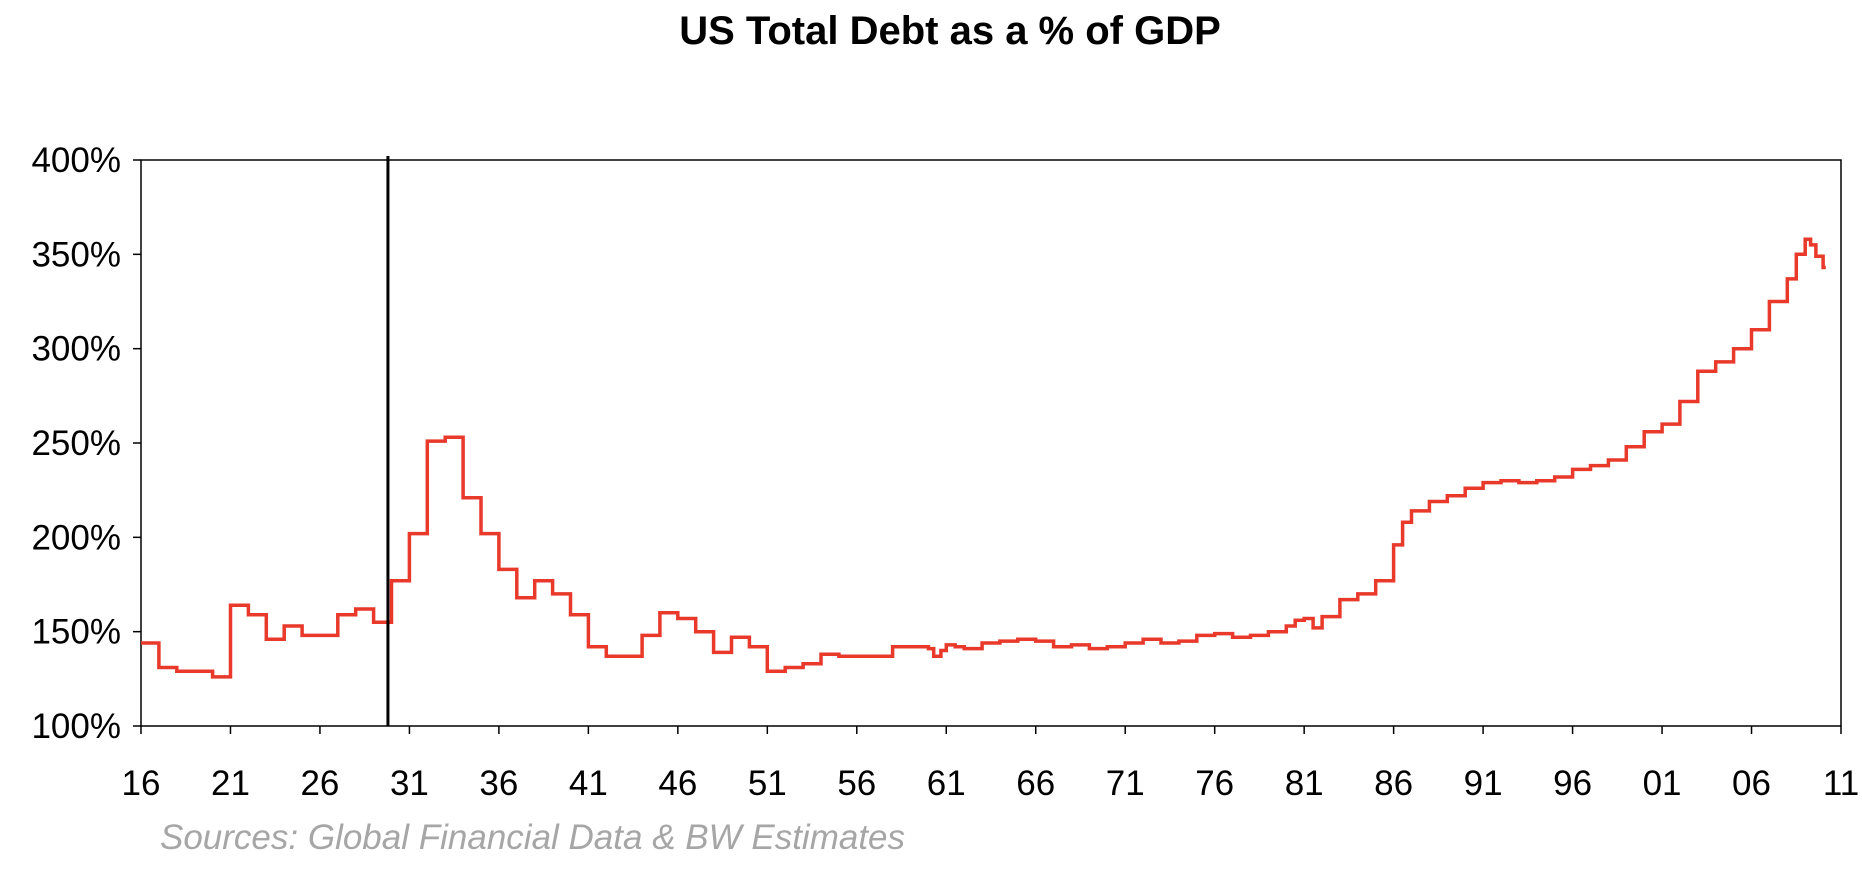 The width and height of the screenshot is (1862, 872). What do you see at coordinates (1035, 783) in the screenshot?
I see `x-tick-label: 66` at bounding box center [1035, 783].